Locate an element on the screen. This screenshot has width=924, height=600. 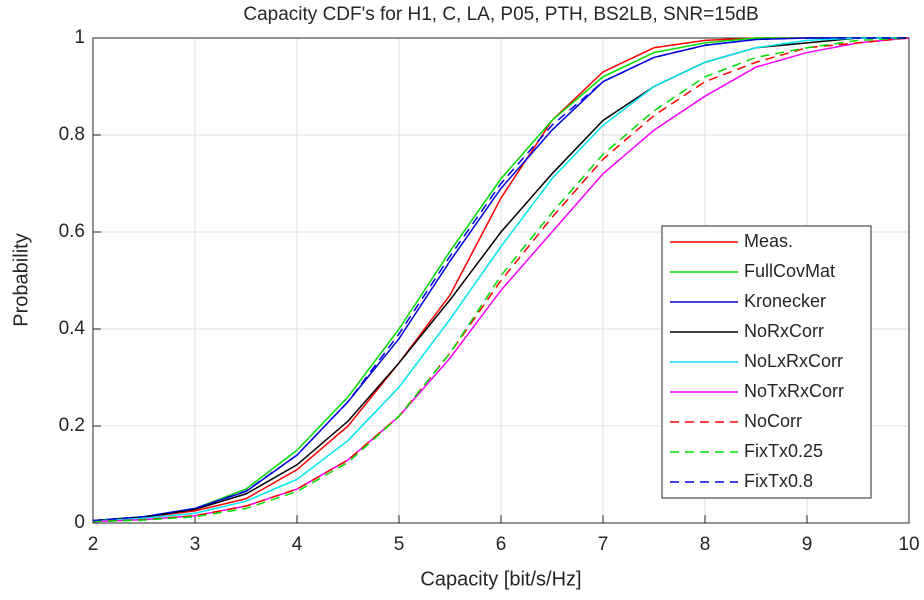
y-tick-label: 1 is located at coordinates (79, 37).